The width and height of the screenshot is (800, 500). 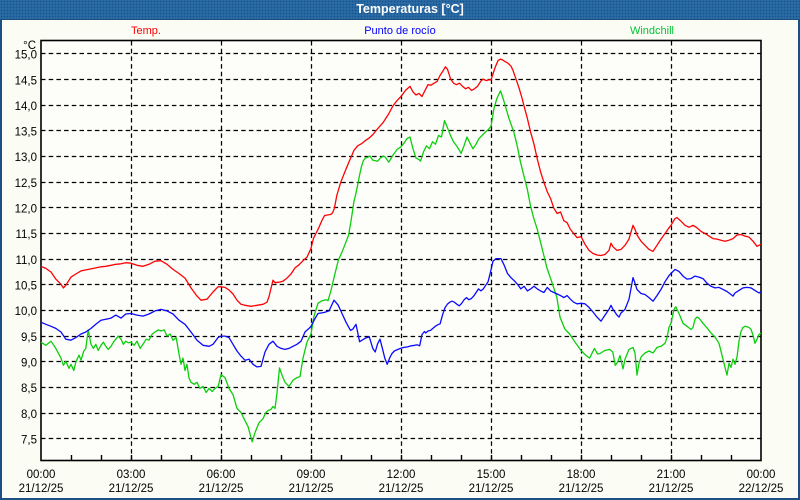 I want to click on svg-text: 11,5, so click(x=26, y=235).